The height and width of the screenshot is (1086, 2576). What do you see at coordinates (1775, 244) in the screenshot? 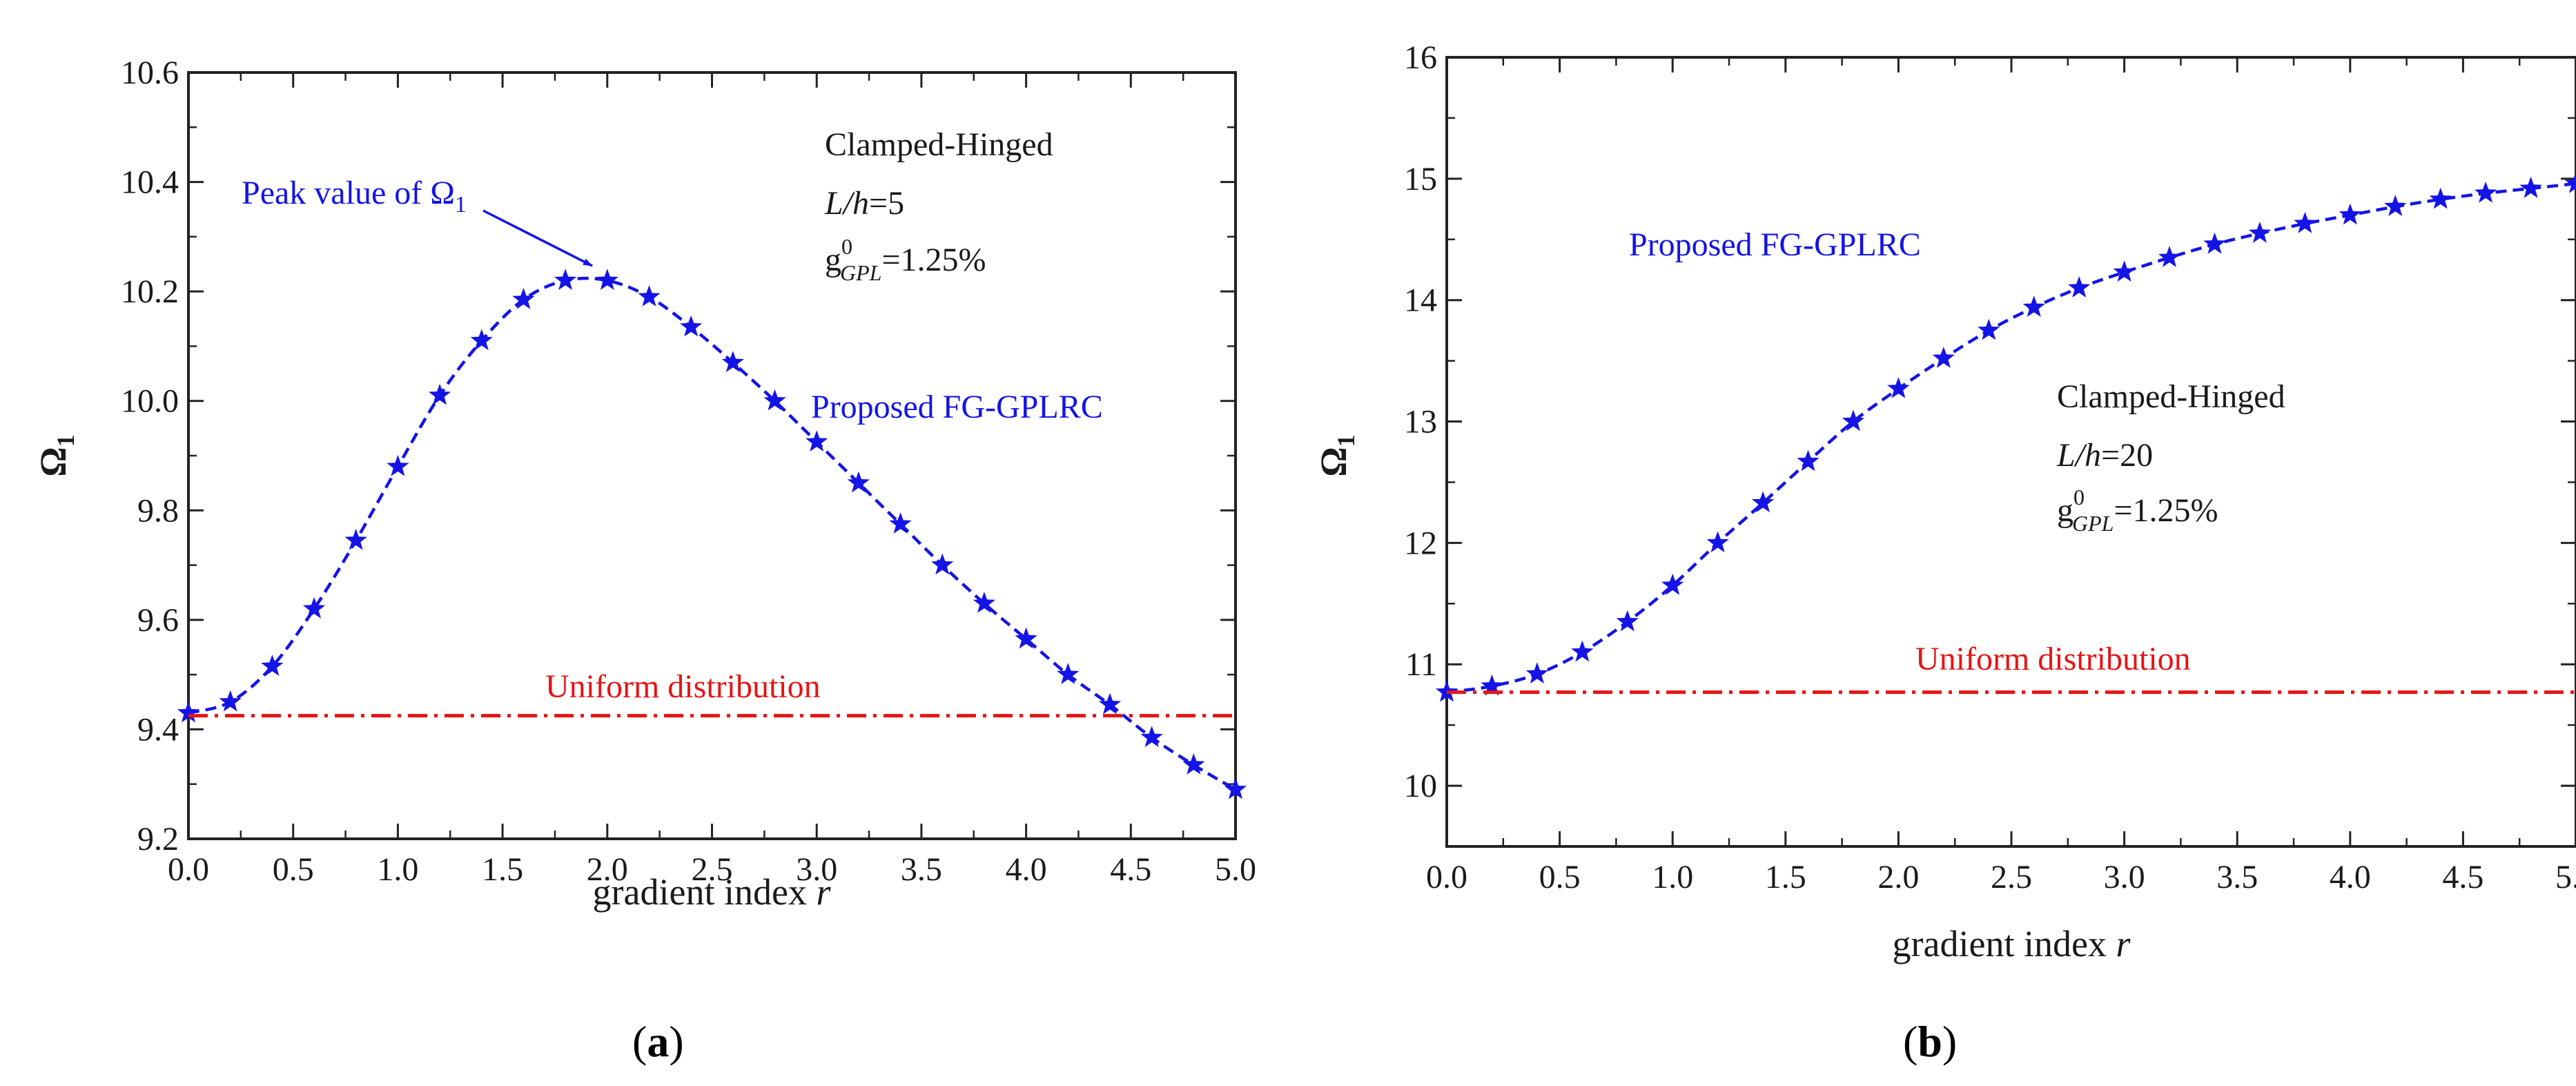
I see `chart-b-proposed-label: Proposed FG-GPLRC` at bounding box center [1775, 244].